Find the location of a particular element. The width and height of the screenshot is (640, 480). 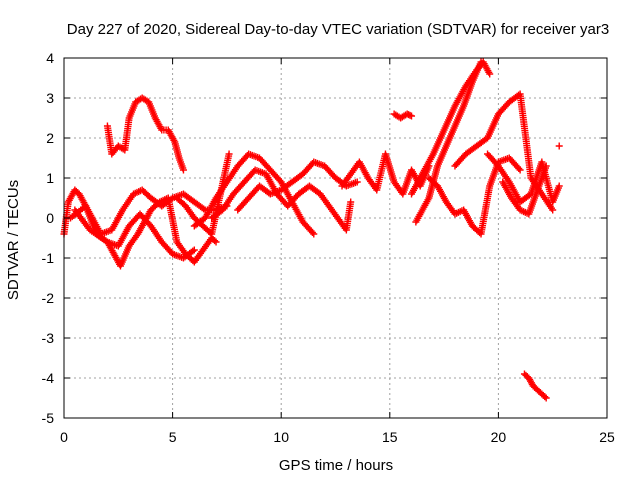

series-sat-l is located at coordinates (448, 142).